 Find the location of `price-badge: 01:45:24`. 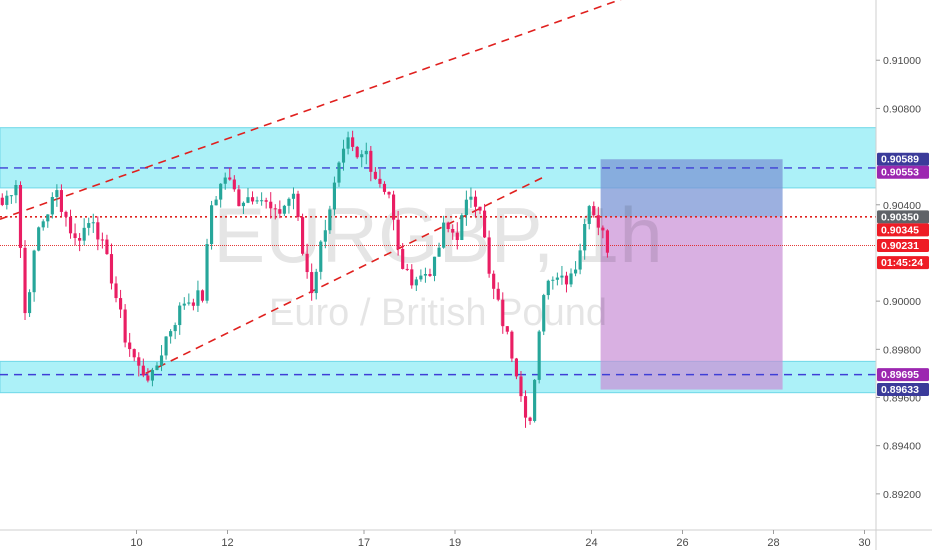

price-badge: 01:45:24 is located at coordinates (903, 263).